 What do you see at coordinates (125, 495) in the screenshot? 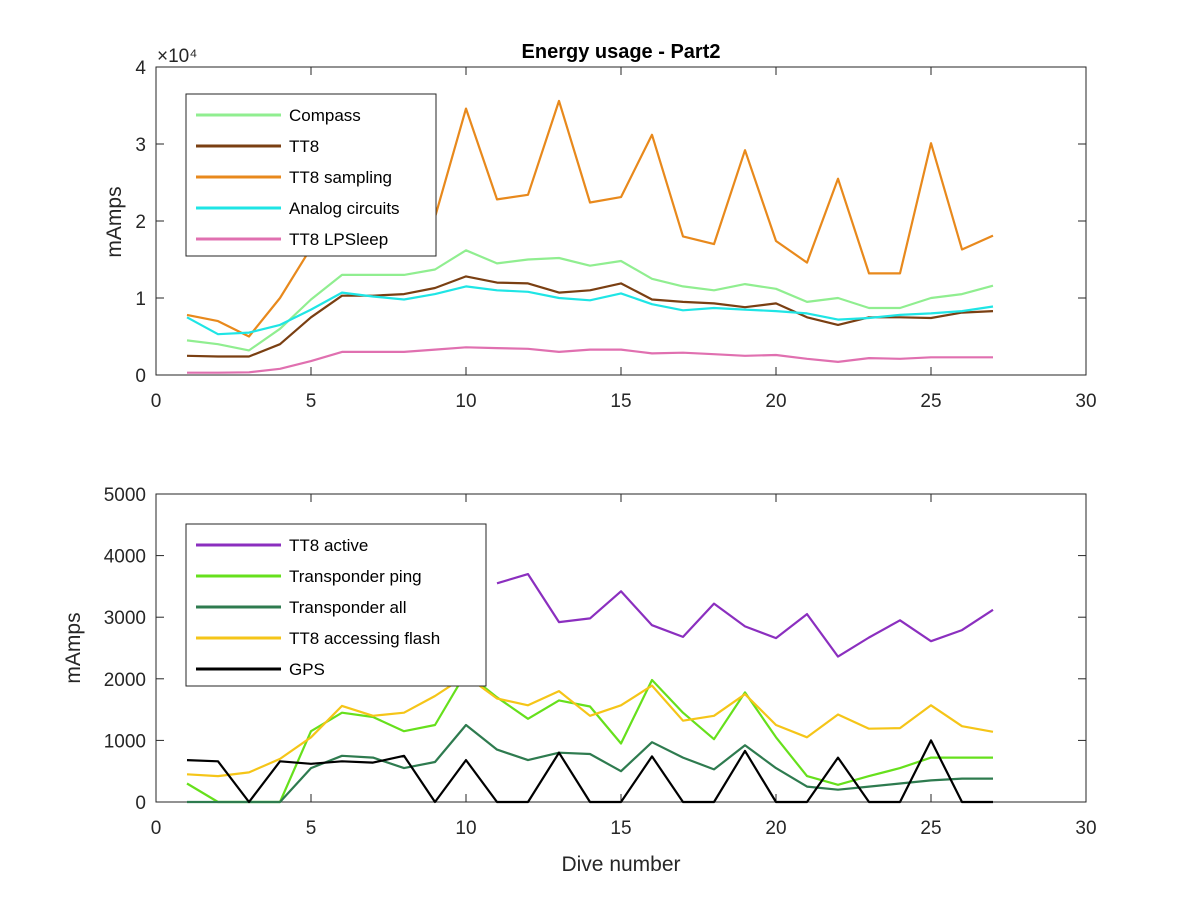
I see `y-tick-label: 5000` at bounding box center [125, 495].